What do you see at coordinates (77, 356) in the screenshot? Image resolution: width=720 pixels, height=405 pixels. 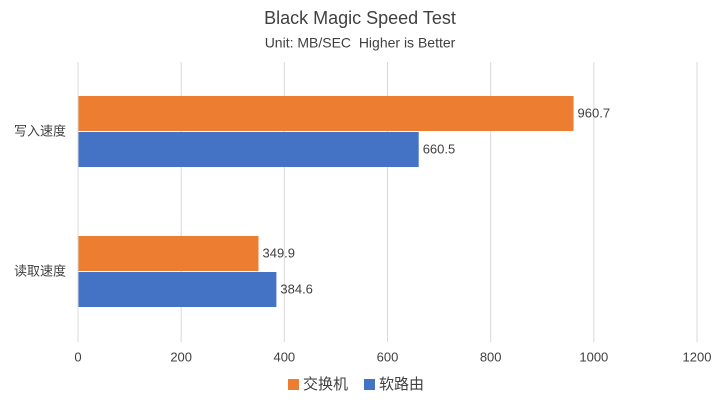 I see `x-tick-label: 0` at bounding box center [77, 356].